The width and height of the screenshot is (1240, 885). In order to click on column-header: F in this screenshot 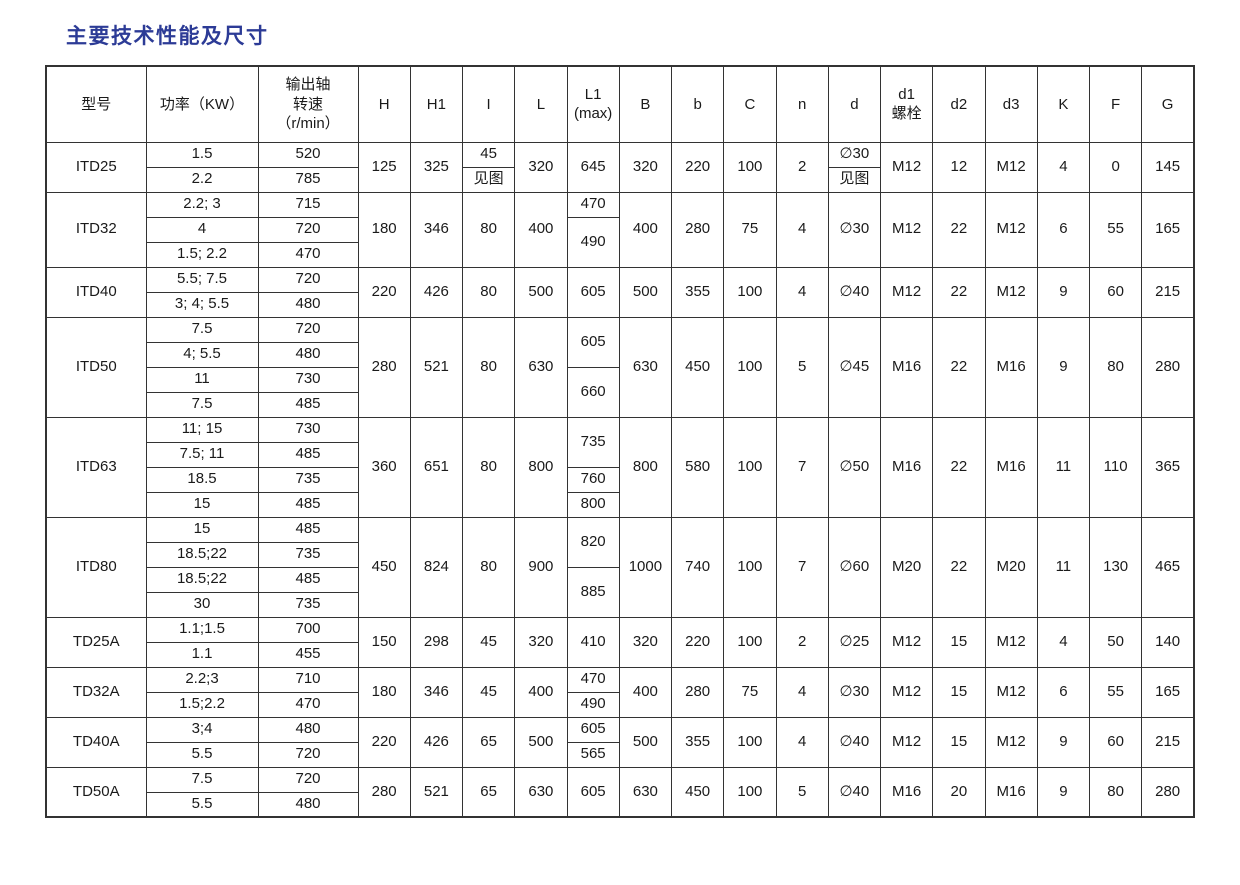, I will do `click(1115, 104)`.